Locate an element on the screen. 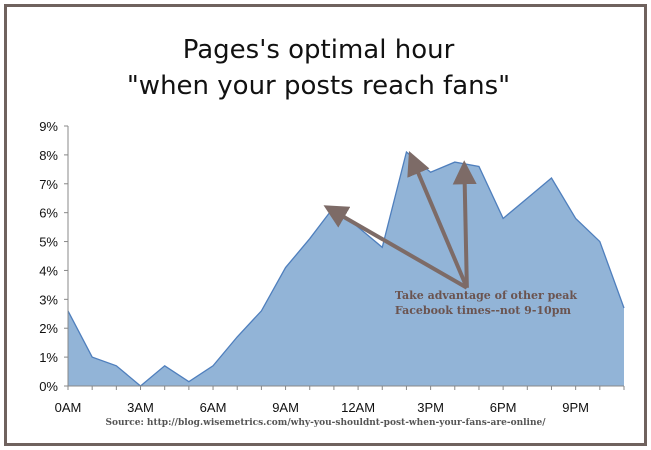 The height and width of the screenshot is (450, 651). y-tick-label: 6% is located at coordinates (48, 213).